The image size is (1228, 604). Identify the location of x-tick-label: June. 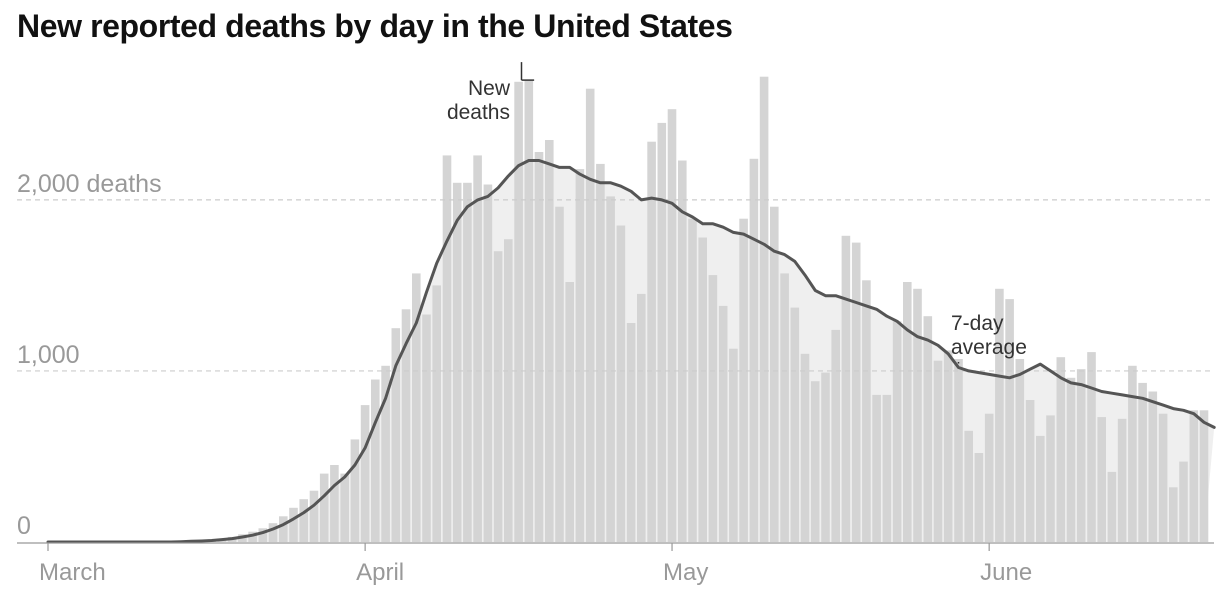
(1006, 572).